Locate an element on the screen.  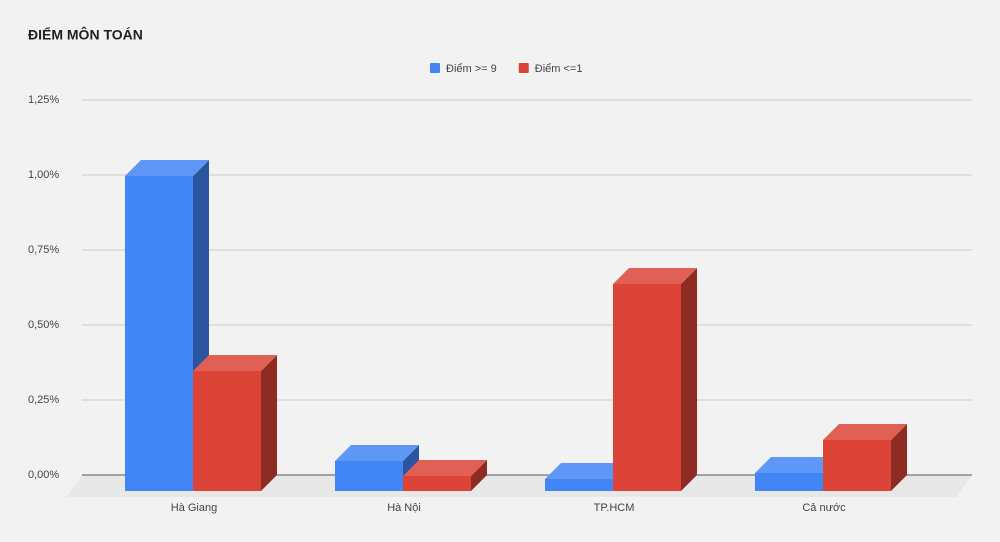
y-tick-label: 0,00% is located at coordinates (43, 475).